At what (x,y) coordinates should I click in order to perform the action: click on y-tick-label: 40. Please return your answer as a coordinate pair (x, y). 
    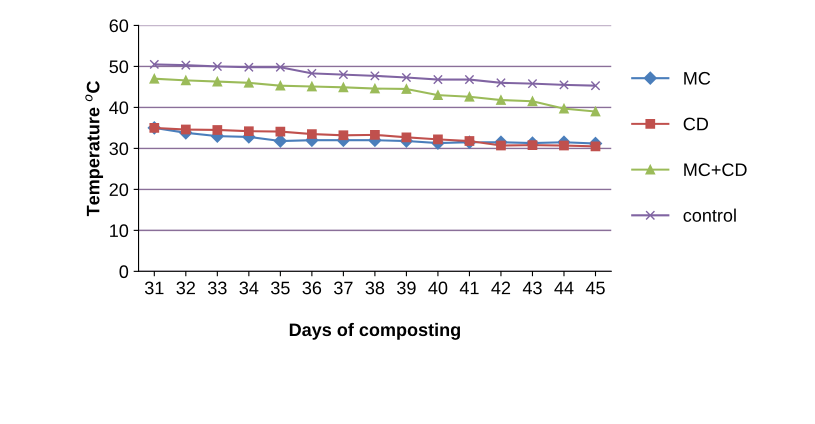
    Looking at the image, I should click on (118, 107).